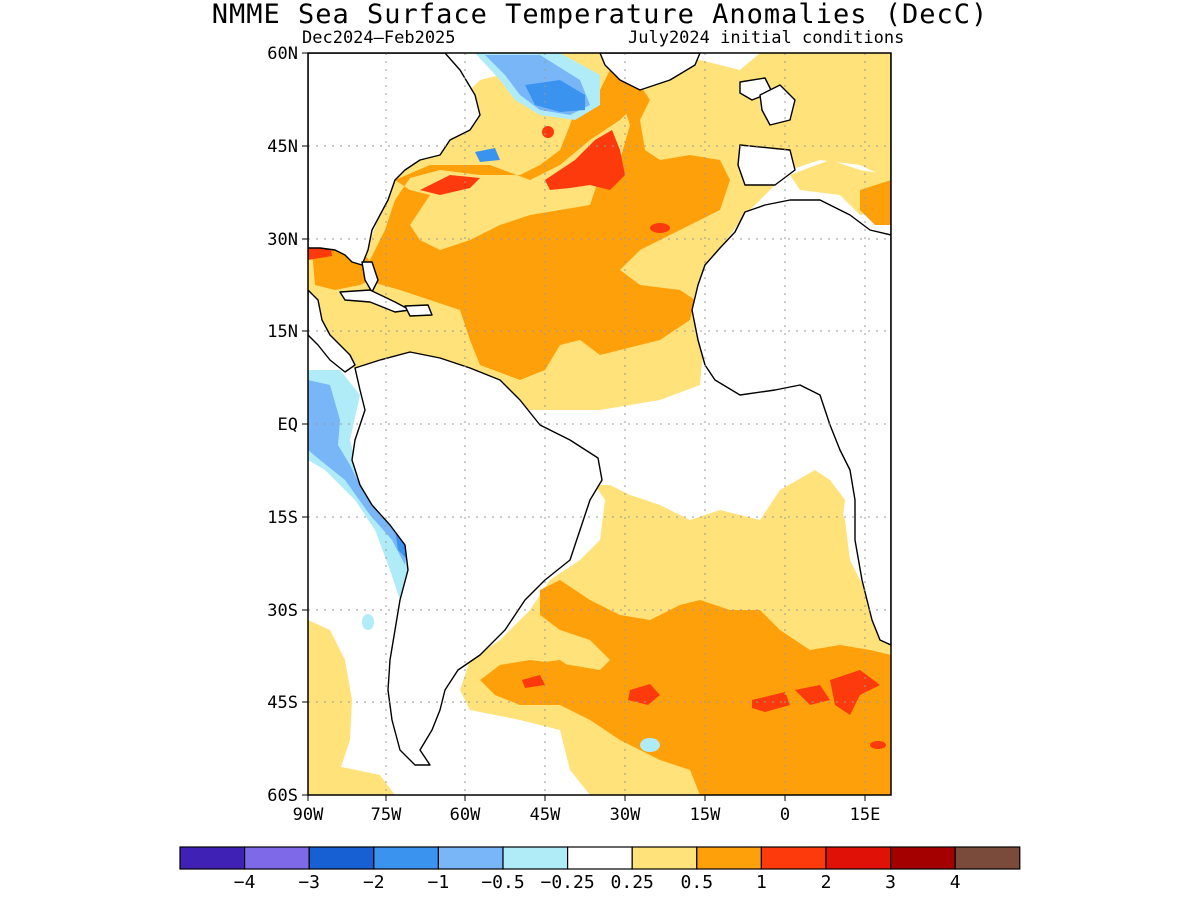 Image resolution: width=1200 pixels, height=900 pixels. I want to click on anomaly-region-drake-warm, so click(351, 777).